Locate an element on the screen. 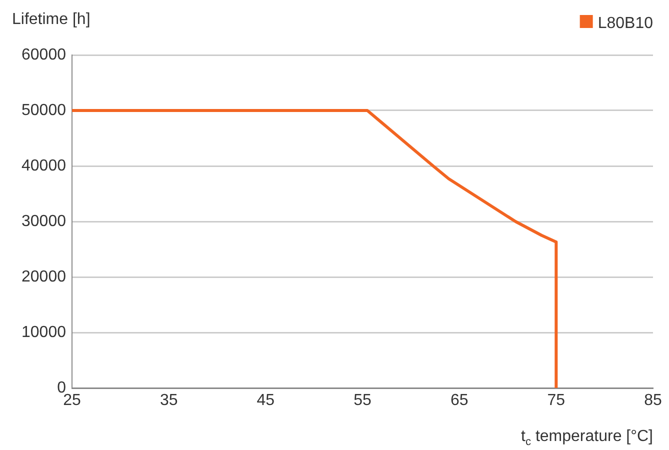 The height and width of the screenshot is (450, 669). x-tick-label: 65 is located at coordinates (459, 401).